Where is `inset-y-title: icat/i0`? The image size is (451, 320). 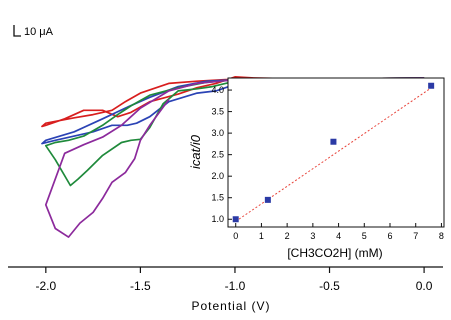 inset-y-title: icat/i0 is located at coordinates (195, 151).